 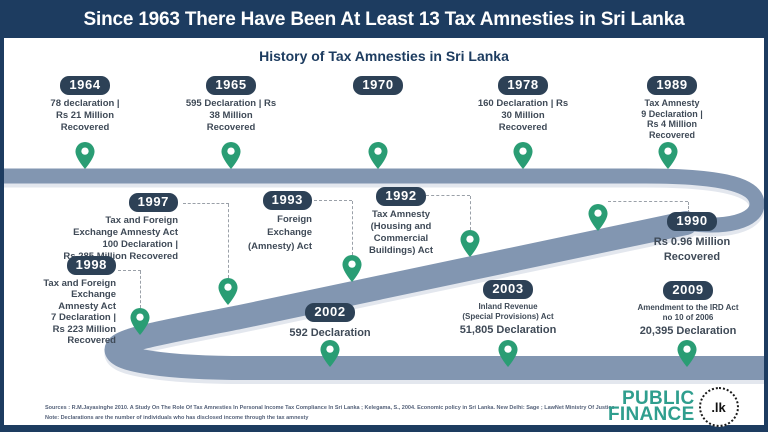 What do you see at coordinates (231, 115) in the screenshot?
I see `entry-line: 38 Million` at bounding box center [231, 115].